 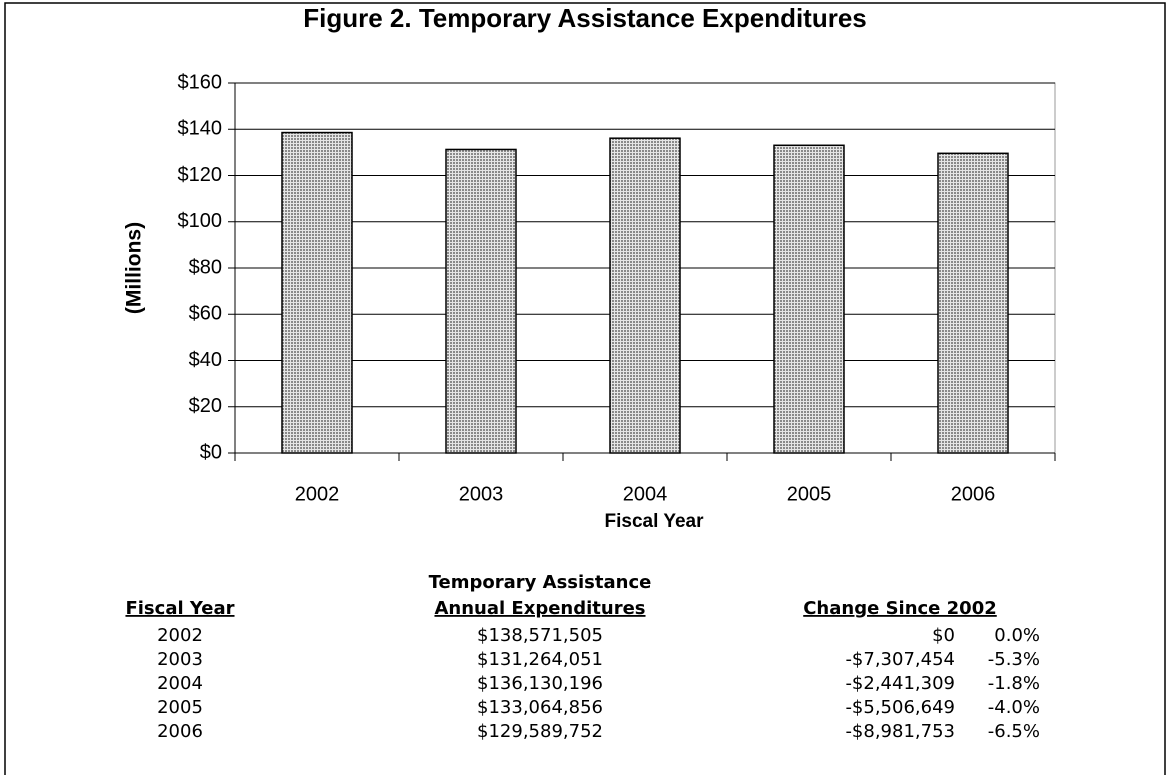 I want to click on x-axis-label: Fiscal Year, so click(x=655, y=521).